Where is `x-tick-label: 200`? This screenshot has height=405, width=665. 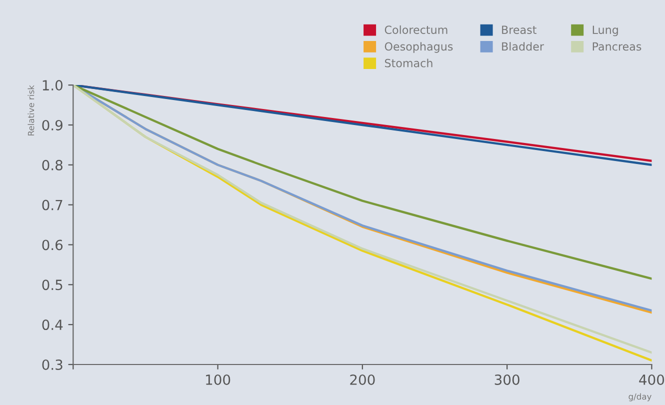 x-tick-label: 200 is located at coordinates (362, 379).